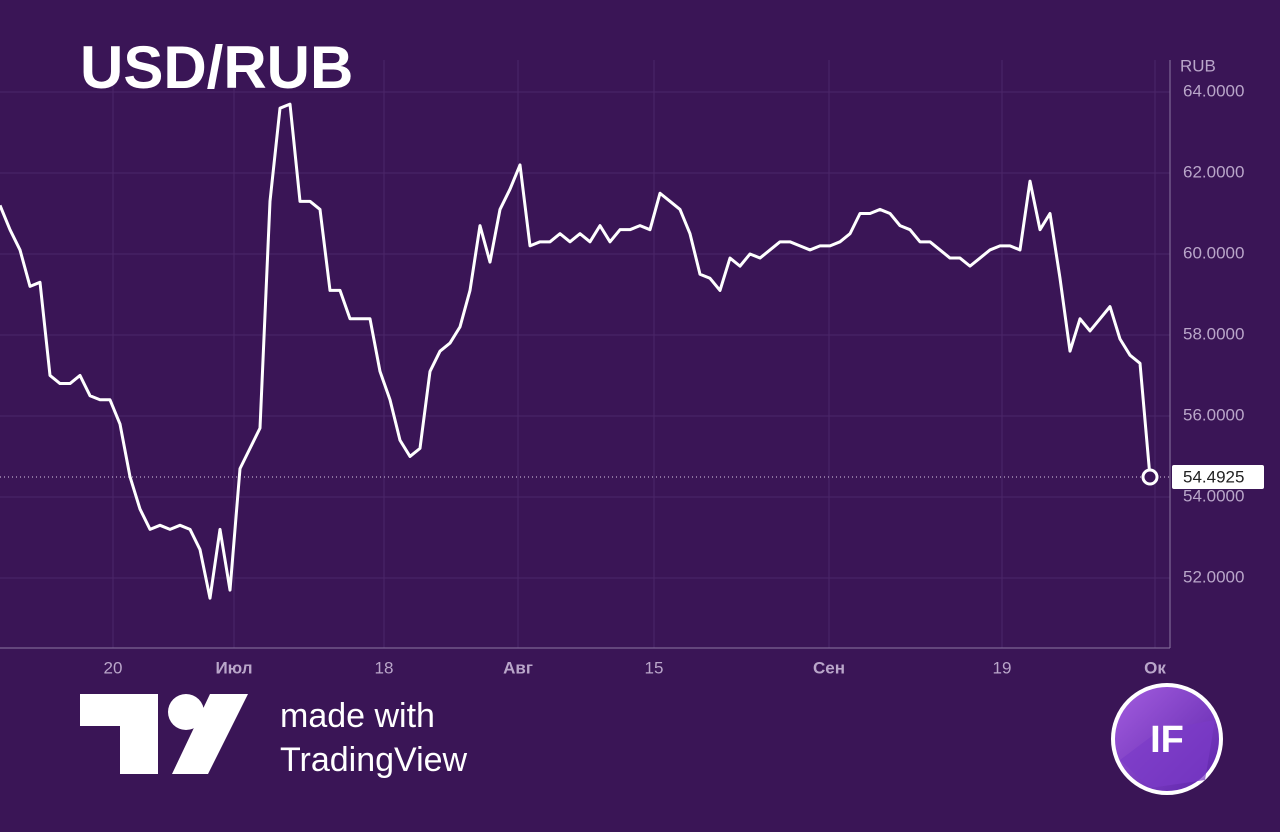 This screenshot has width=1280, height=832. What do you see at coordinates (1150, 477) in the screenshot?
I see `last-point` at bounding box center [1150, 477].